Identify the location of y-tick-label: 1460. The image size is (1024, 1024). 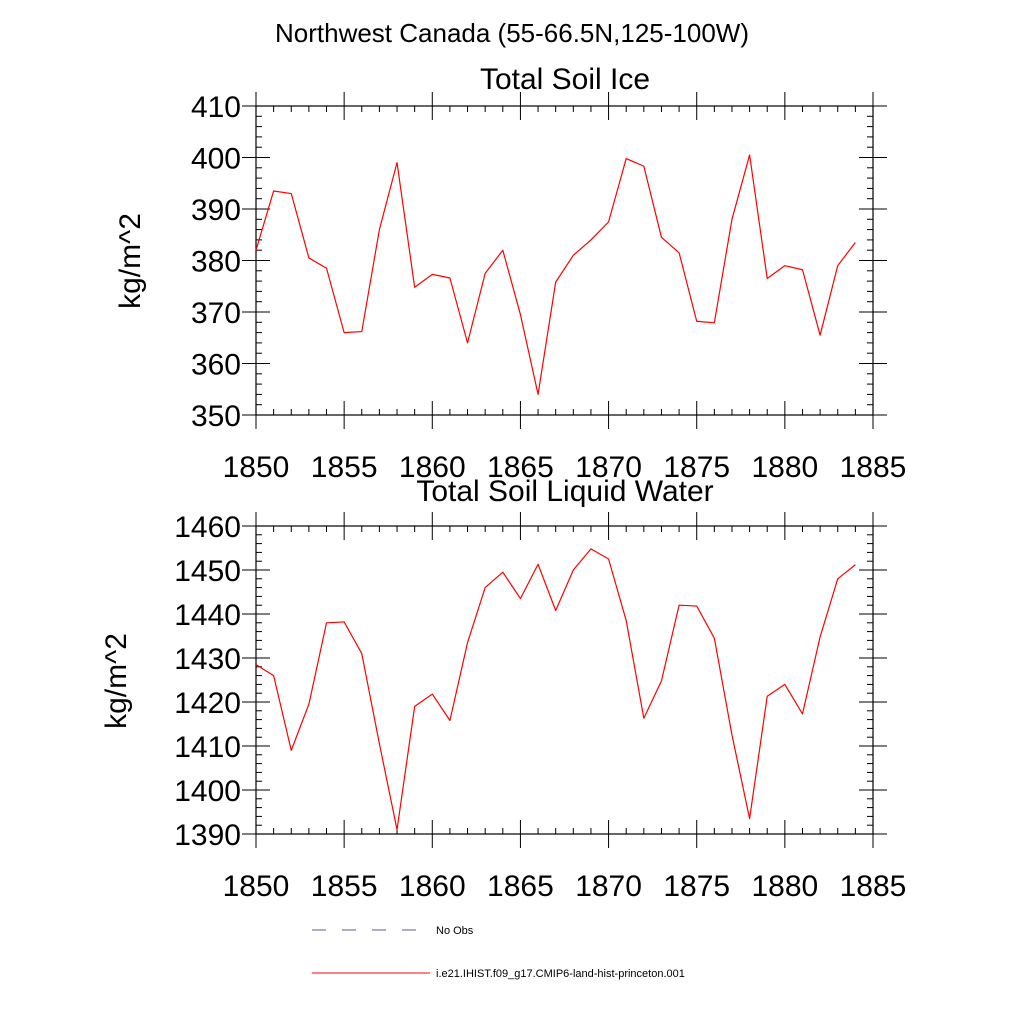
(207, 527).